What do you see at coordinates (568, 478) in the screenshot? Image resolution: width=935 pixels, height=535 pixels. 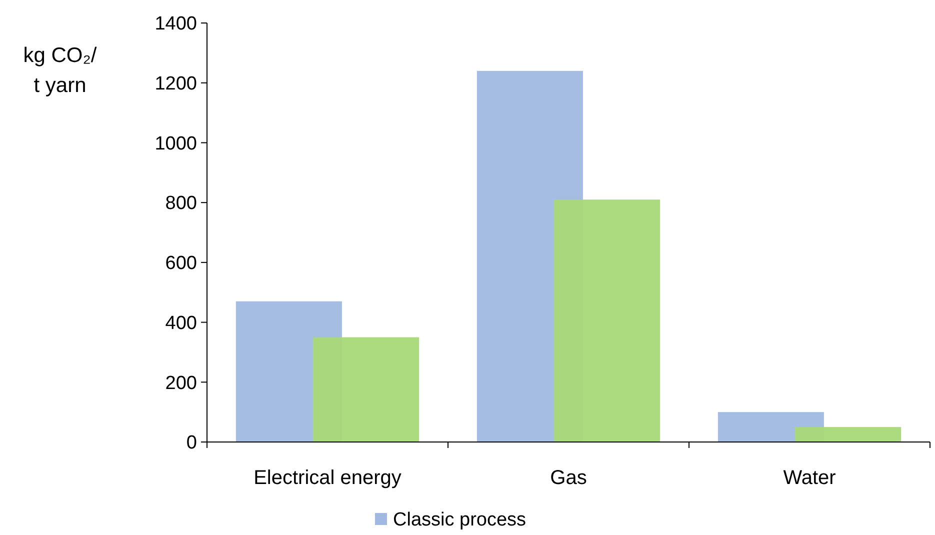 I see `x-tick-label: Gas` at bounding box center [568, 478].